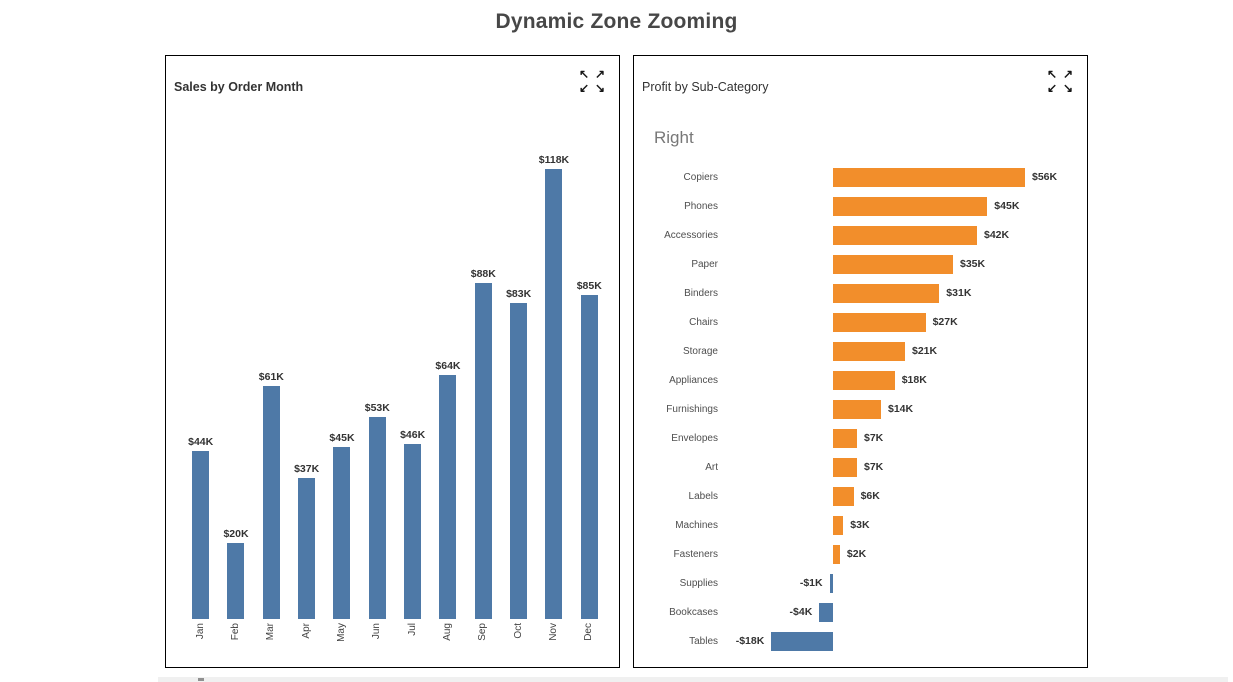  I want to click on dashboard-title: Dynamic Zone Zooming, so click(616, 21).